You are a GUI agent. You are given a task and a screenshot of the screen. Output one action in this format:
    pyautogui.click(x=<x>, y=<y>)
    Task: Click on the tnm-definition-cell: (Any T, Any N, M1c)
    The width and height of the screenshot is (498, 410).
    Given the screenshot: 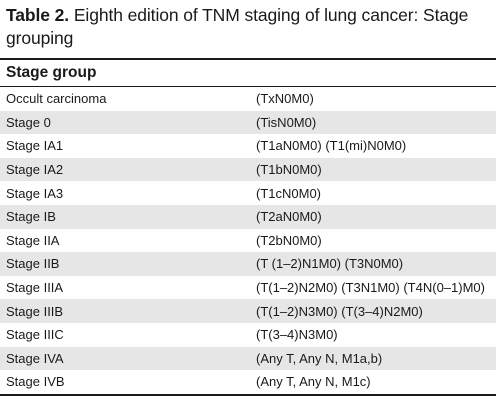 What is the action you would take?
    pyautogui.click(x=313, y=382)
    